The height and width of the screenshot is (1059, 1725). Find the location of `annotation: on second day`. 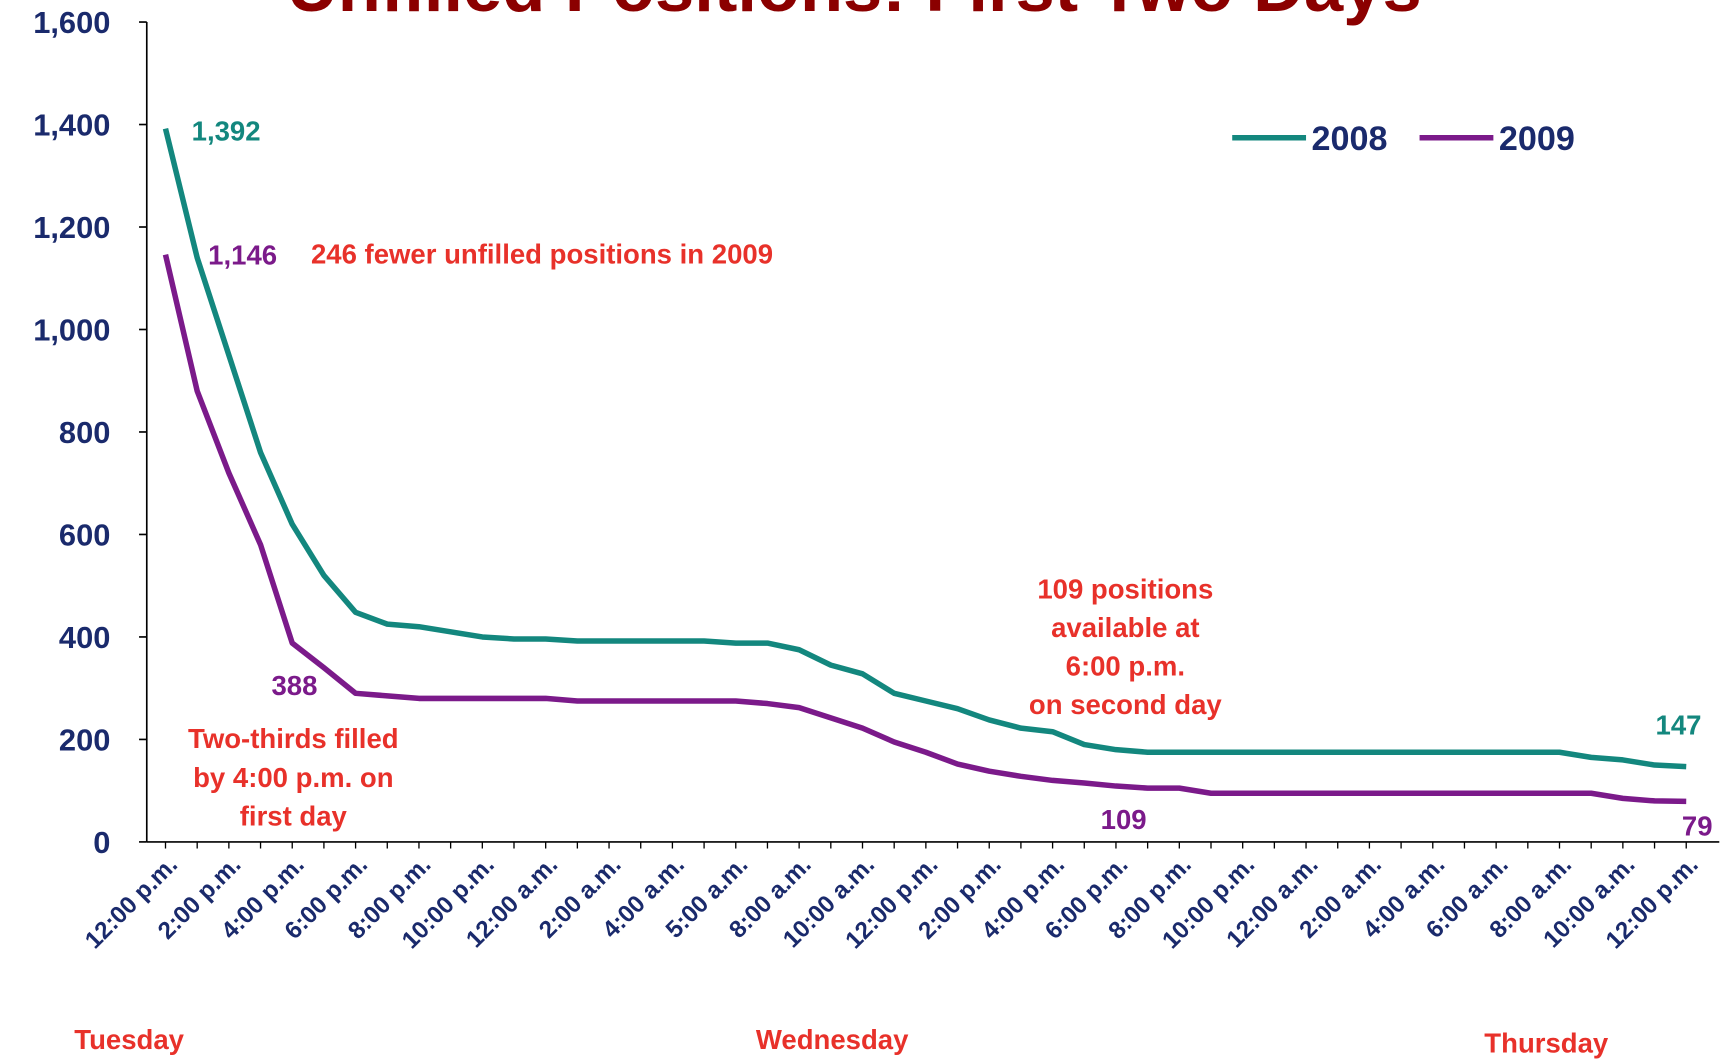

annotation: on second day is located at coordinates (1125, 704).